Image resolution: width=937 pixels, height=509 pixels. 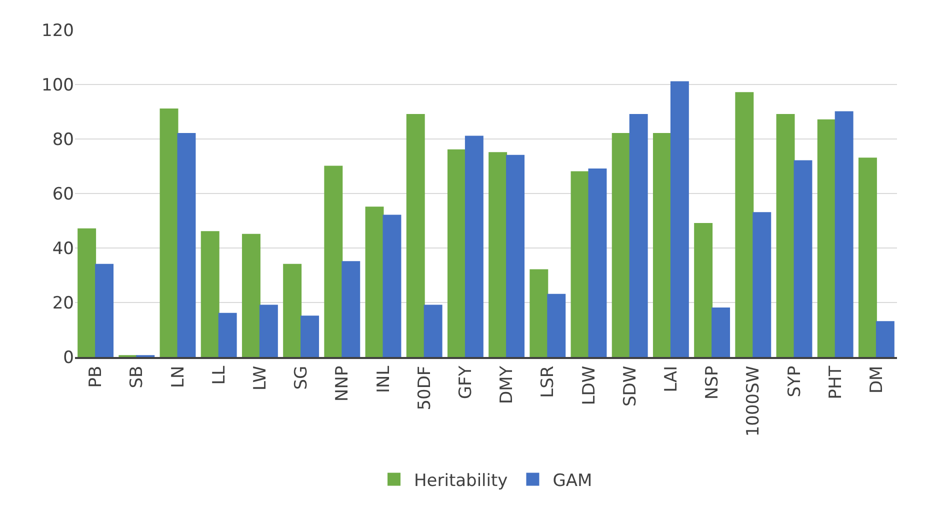 What do you see at coordinates (63, 194) in the screenshot?
I see `y-tick-label: 60` at bounding box center [63, 194].